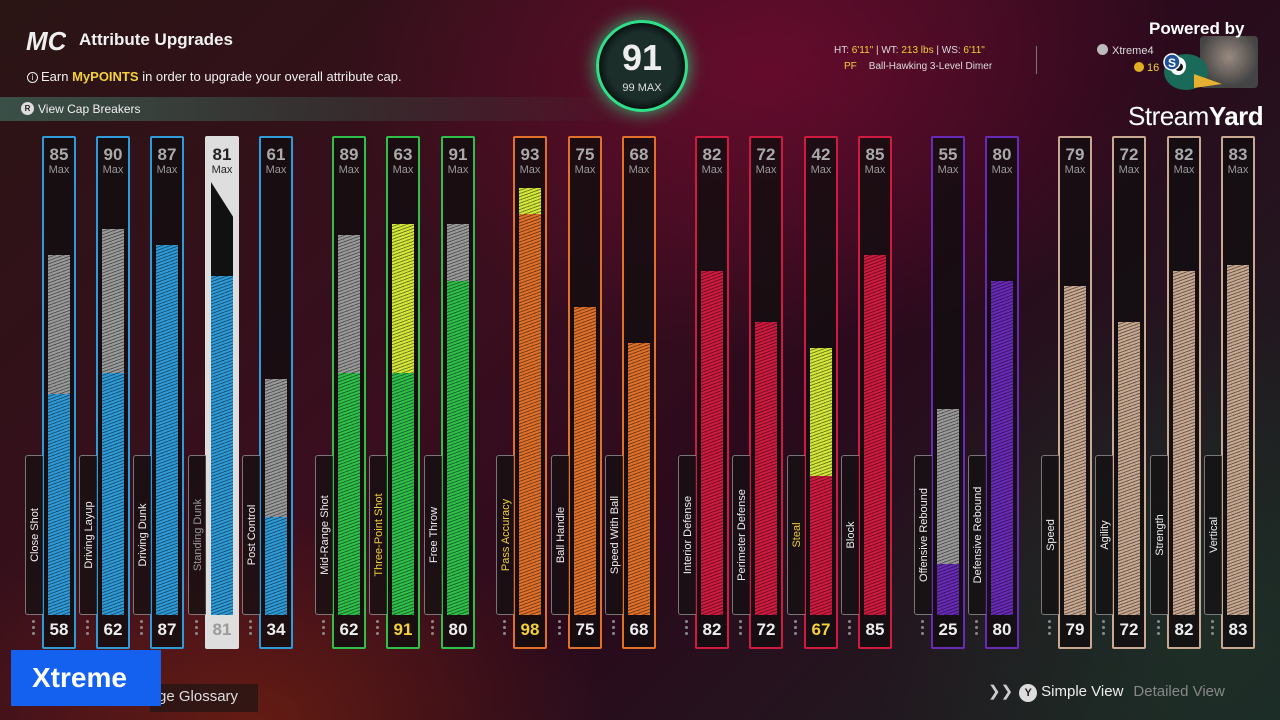 The image size is (1280, 720). Describe the element at coordinates (27, 108) in the screenshot. I see `r-button-icon: R` at that location.